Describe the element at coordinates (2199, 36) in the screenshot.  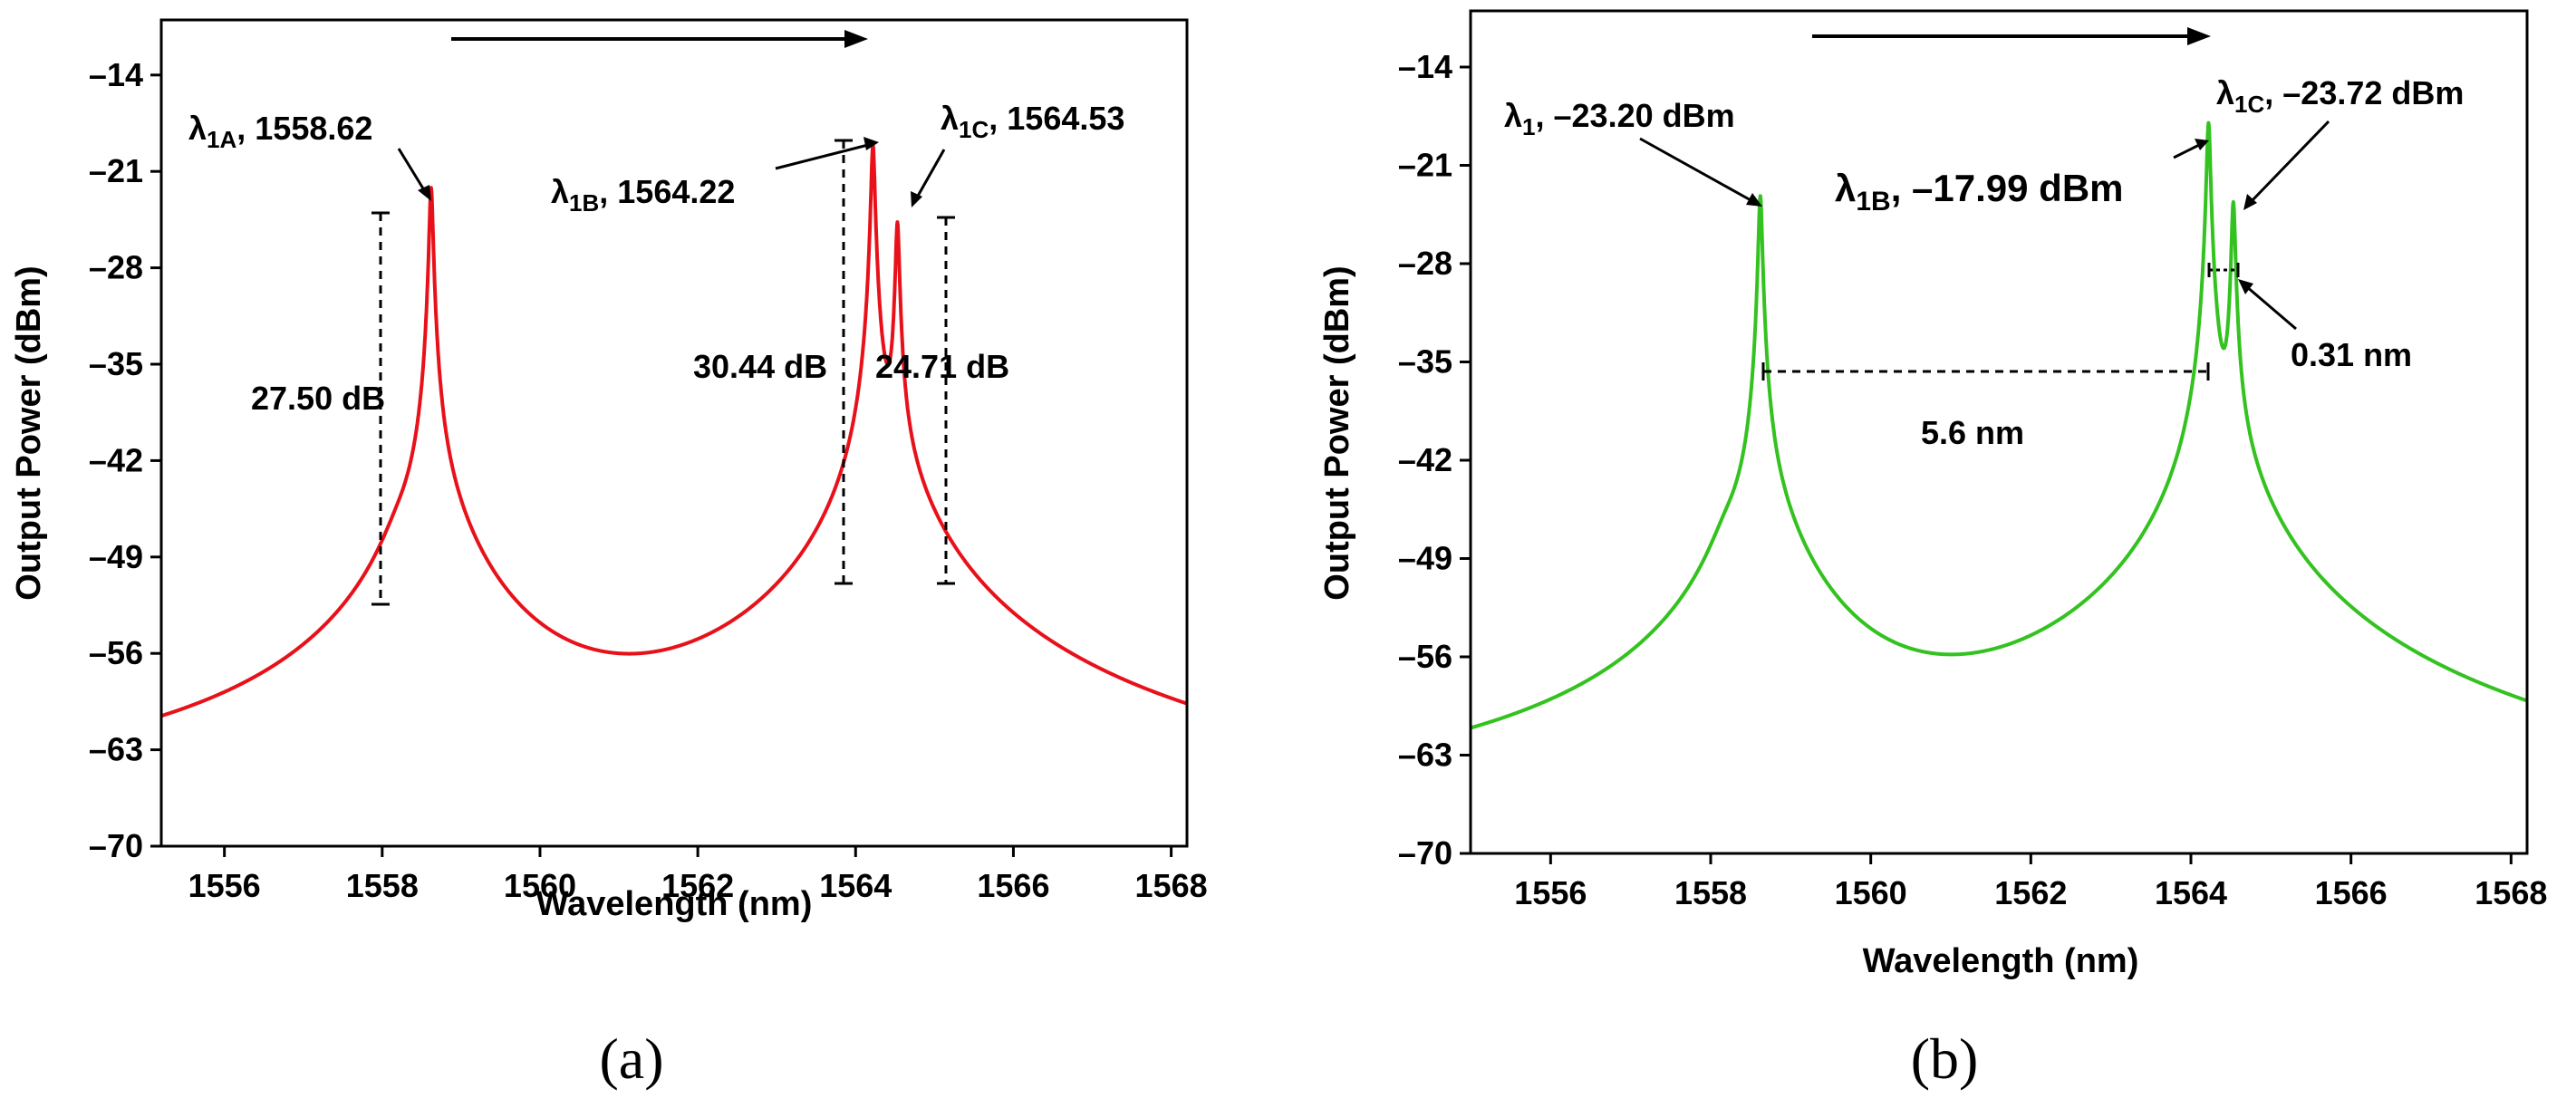
I see `panel-b-trend-arrow-head` at that location.